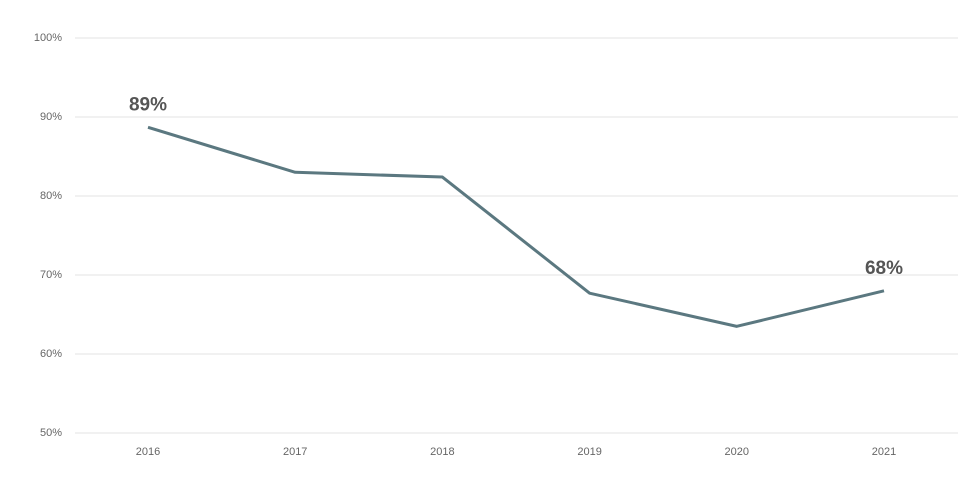 Image resolution: width=970 pixels, height=496 pixels. What do you see at coordinates (51, 275) in the screenshot?
I see `y-tick-label: 70%` at bounding box center [51, 275].